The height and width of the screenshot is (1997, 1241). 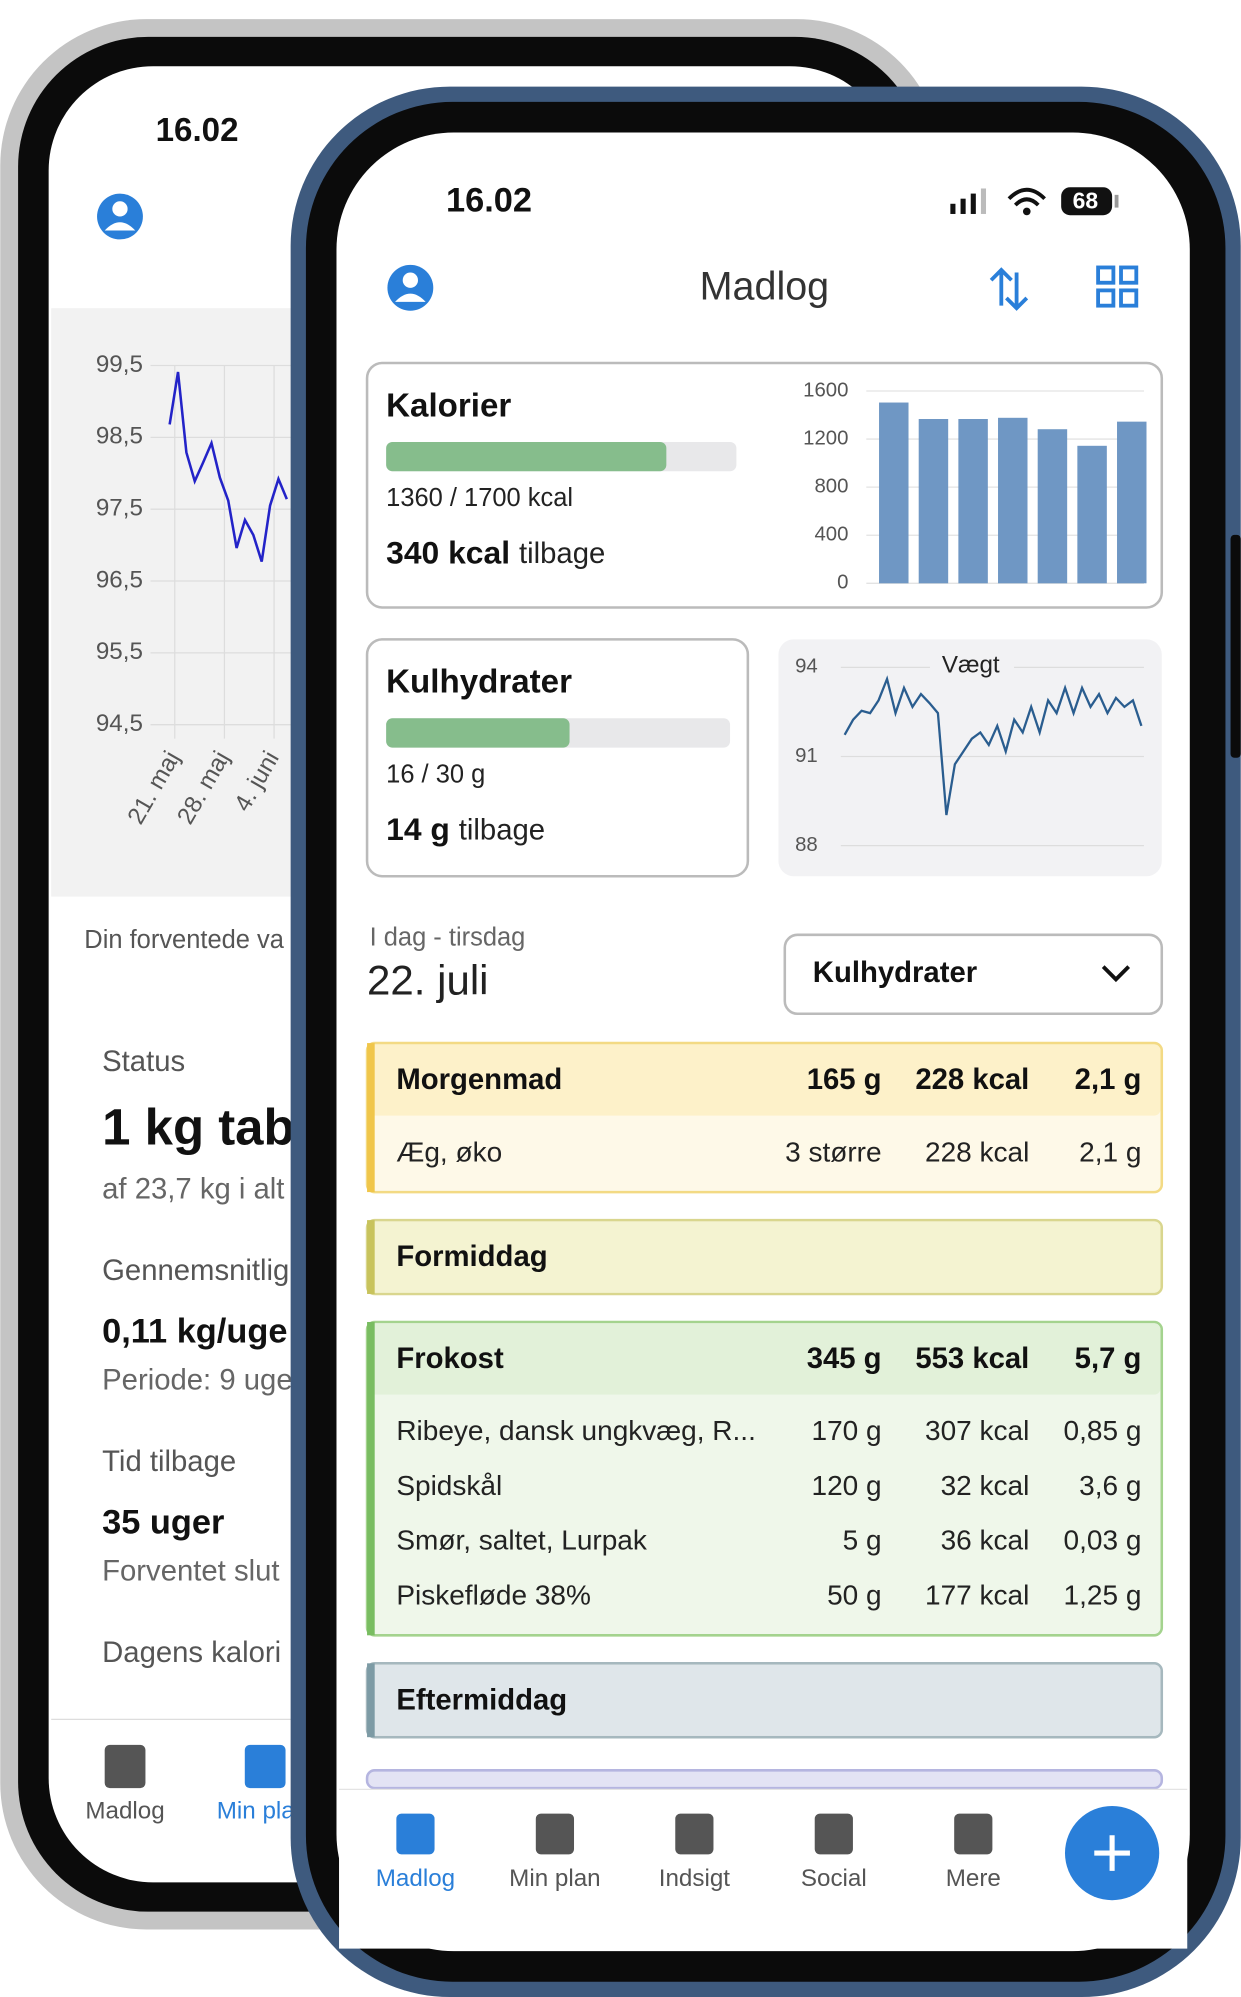 I want to click on meal-name: Formiddag, so click(x=471, y=1256).